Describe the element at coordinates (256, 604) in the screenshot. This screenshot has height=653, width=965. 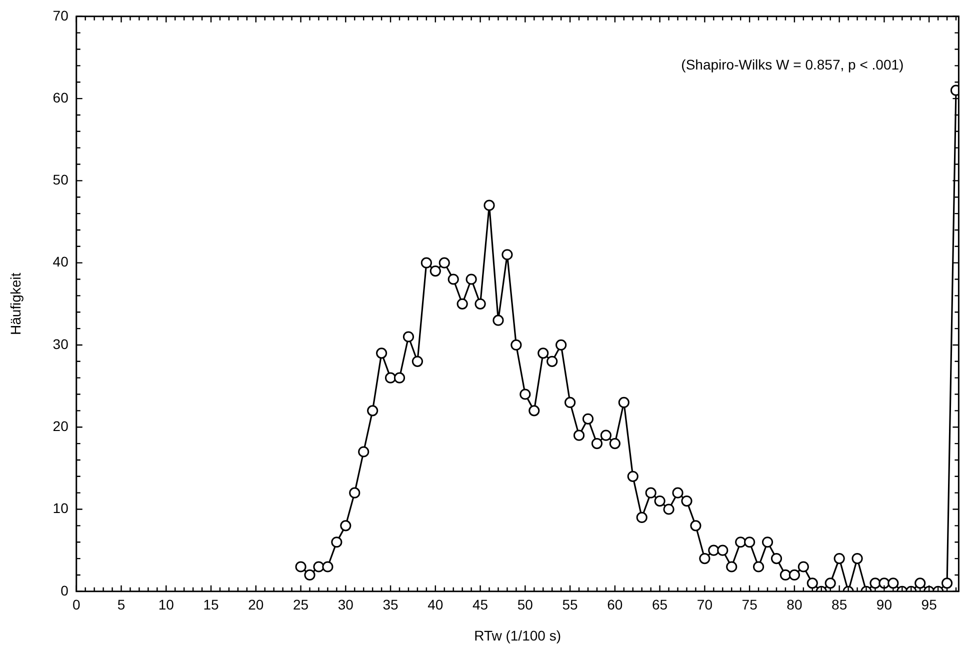
I see `x-tick-label: 20` at that location.